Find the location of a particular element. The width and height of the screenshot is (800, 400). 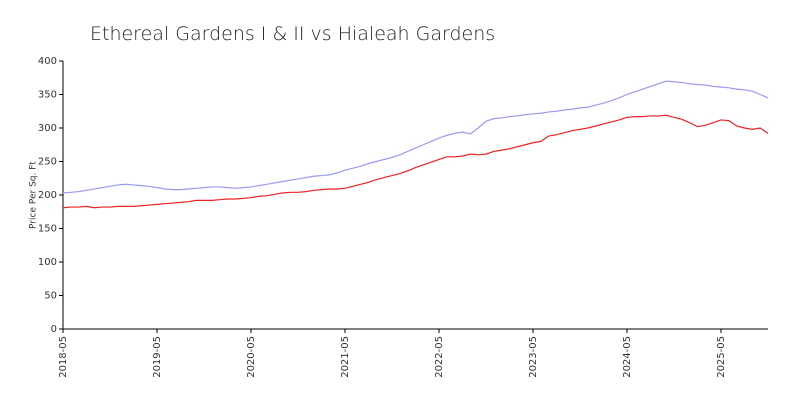

x-tick-label: 2018-05 is located at coordinates (63, 357).